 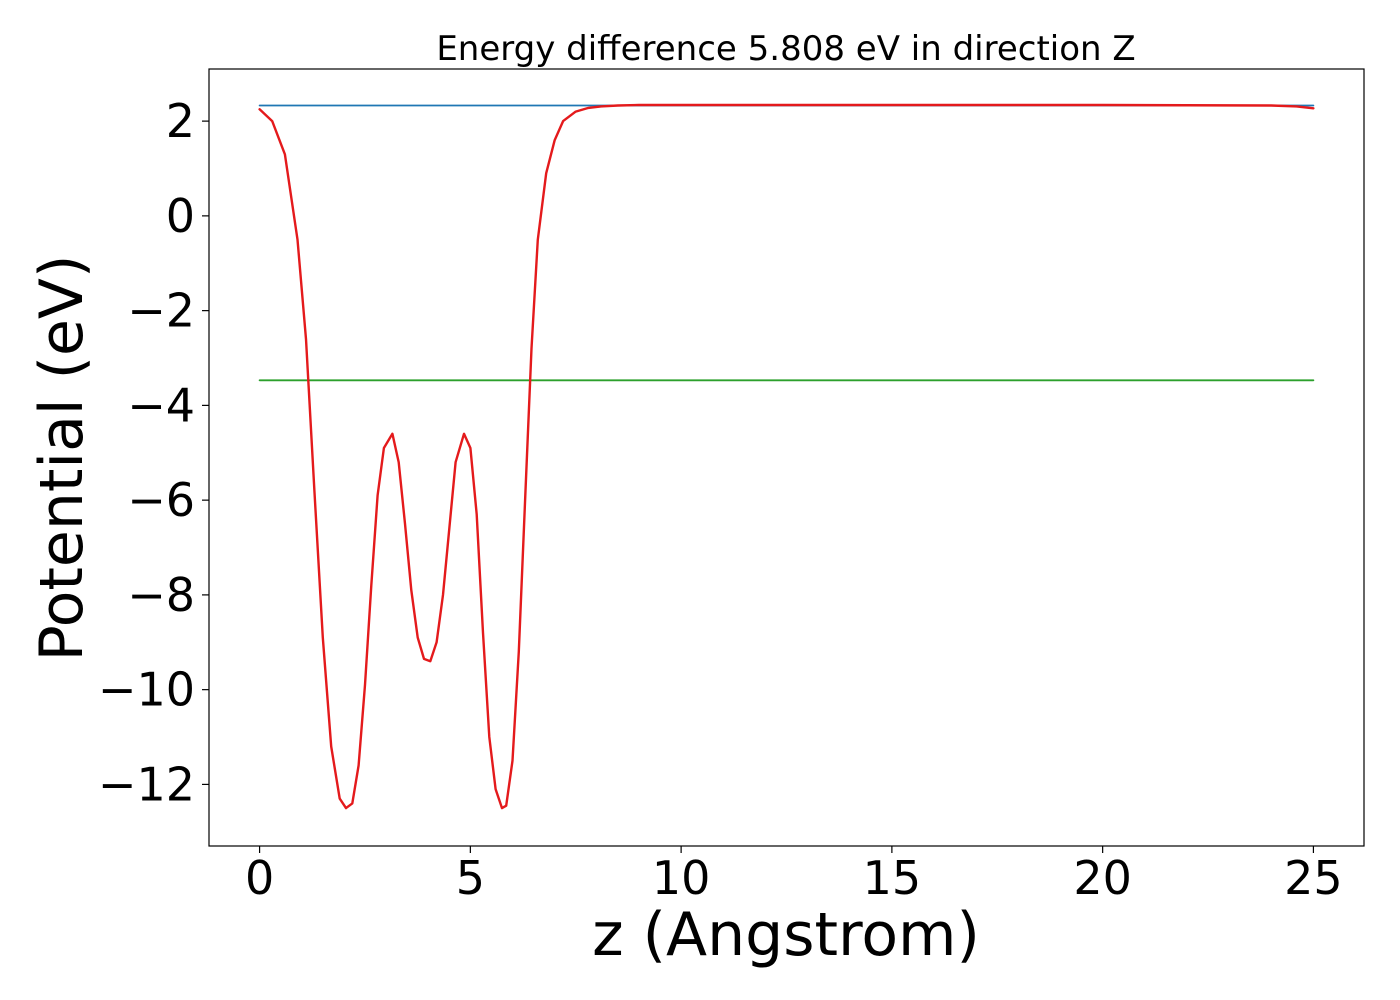 What do you see at coordinates (161, 405) in the screenshot?
I see `y-tick-label: −4` at bounding box center [161, 405].